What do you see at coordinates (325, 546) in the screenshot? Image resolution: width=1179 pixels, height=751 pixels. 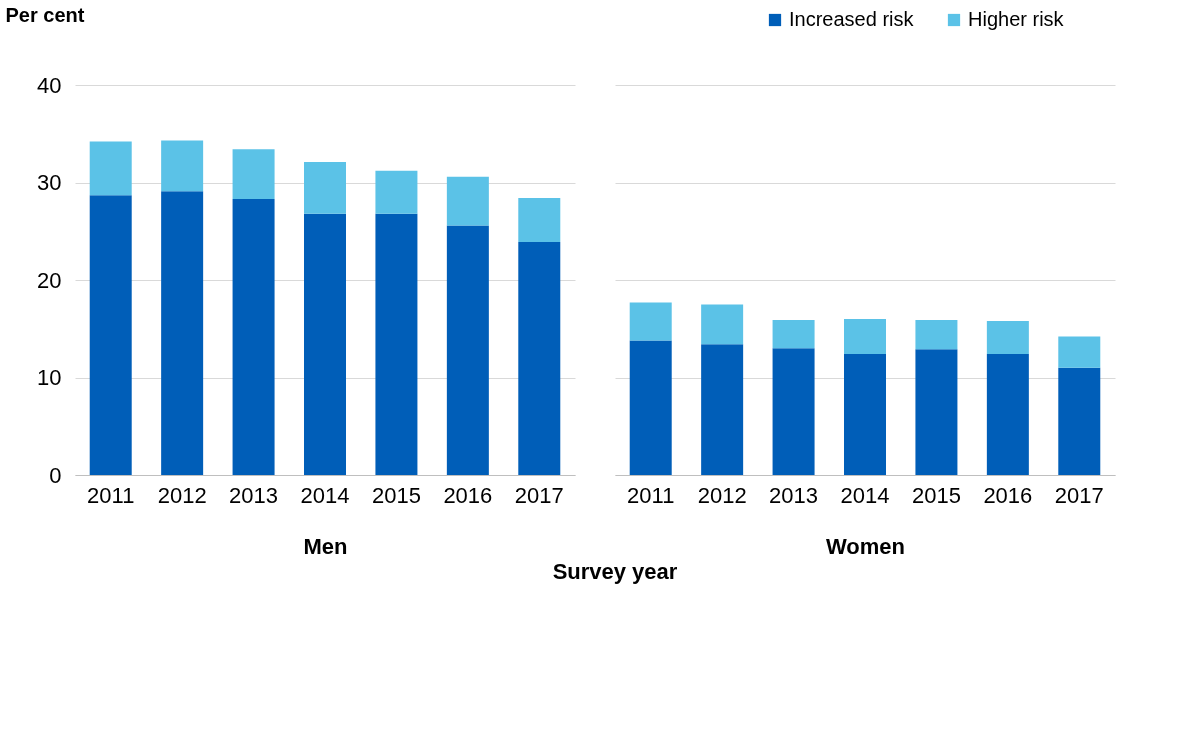 I see `x-axis-title: Men` at bounding box center [325, 546].